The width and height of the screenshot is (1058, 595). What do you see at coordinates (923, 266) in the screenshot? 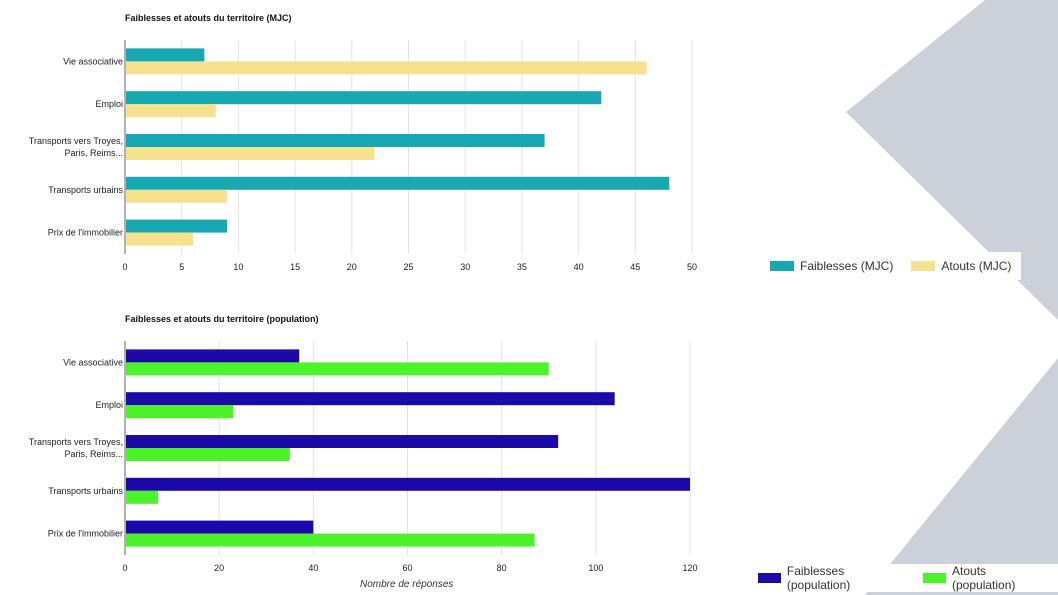
I see `legend-swatch-mjc-strength` at bounding box center [923, 266].